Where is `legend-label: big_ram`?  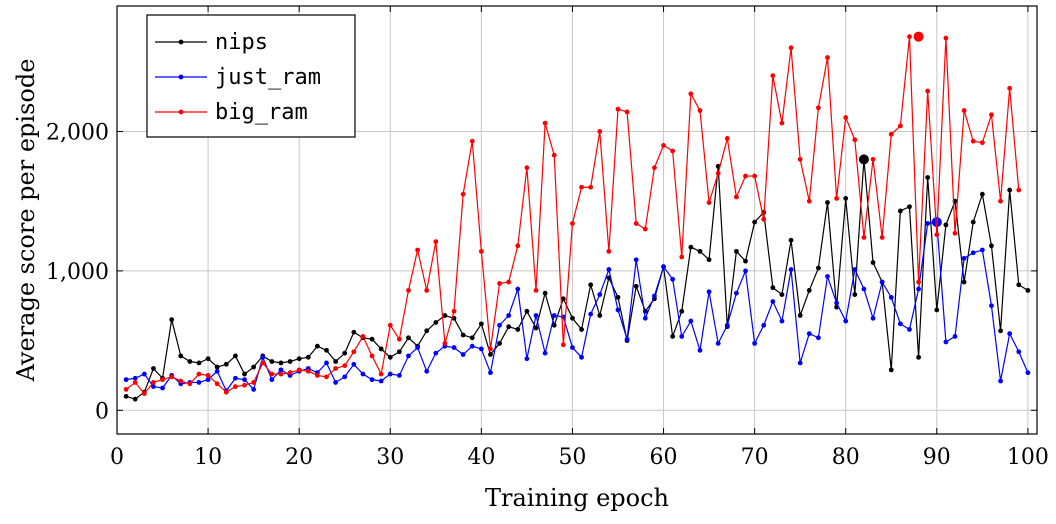
legend-label: big_ram is located at coordinates (261, 112).